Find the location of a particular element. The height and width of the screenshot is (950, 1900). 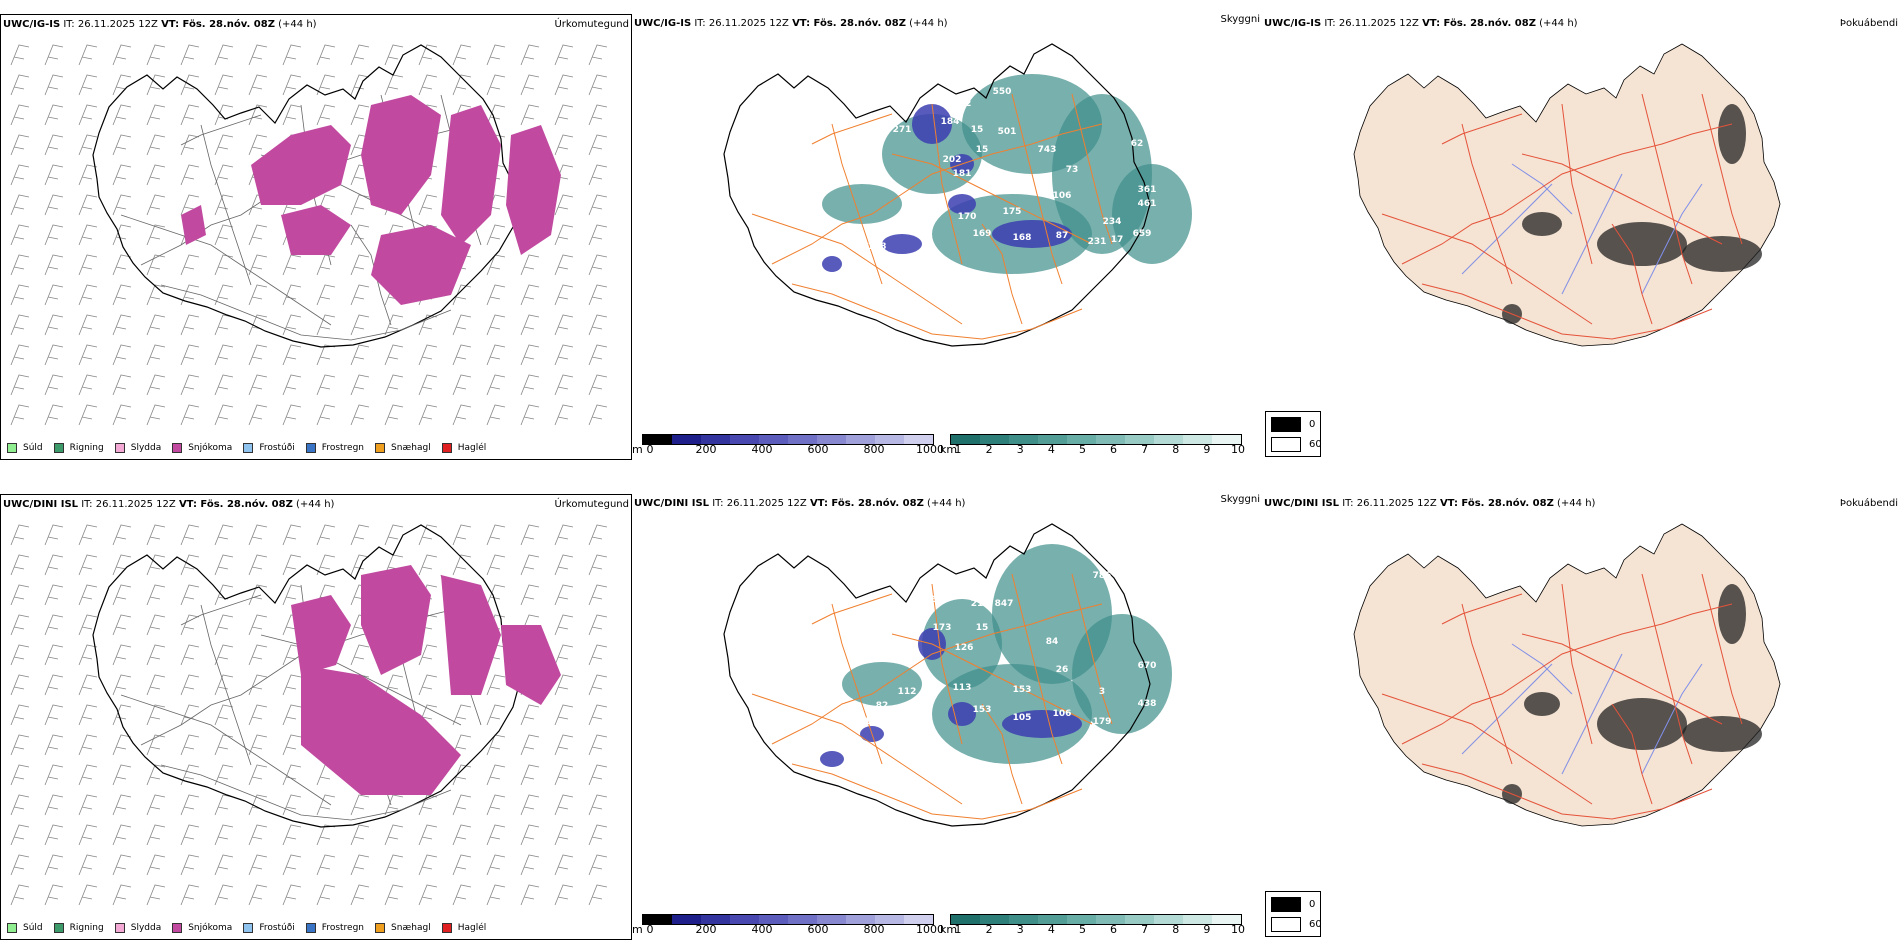

fog-land is located at coordinates (1567, 675).